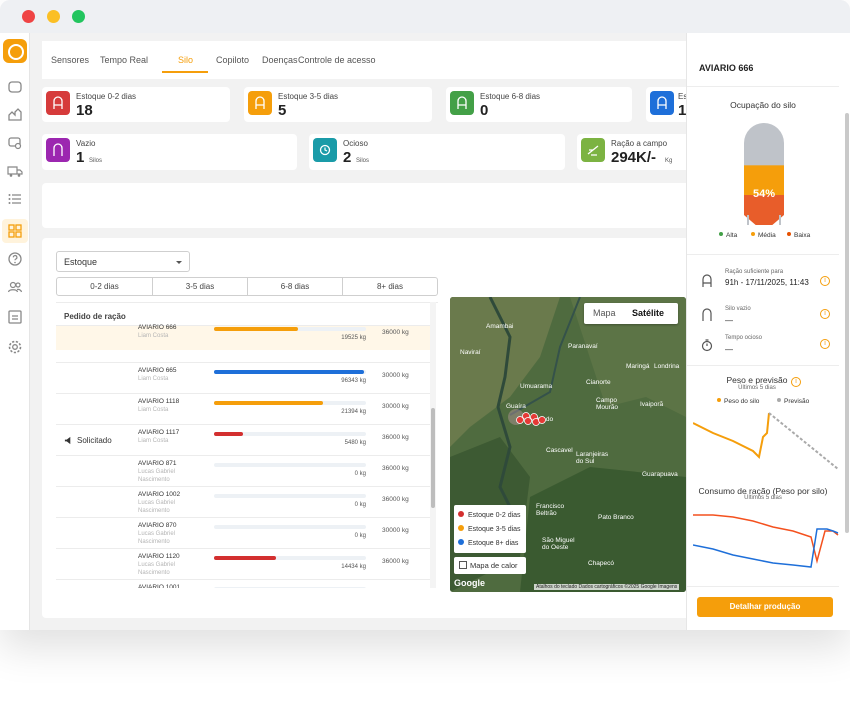 This screenshot has width=850, height=728. I want to click on stock-amount: 0 kg, so click(360, 474).